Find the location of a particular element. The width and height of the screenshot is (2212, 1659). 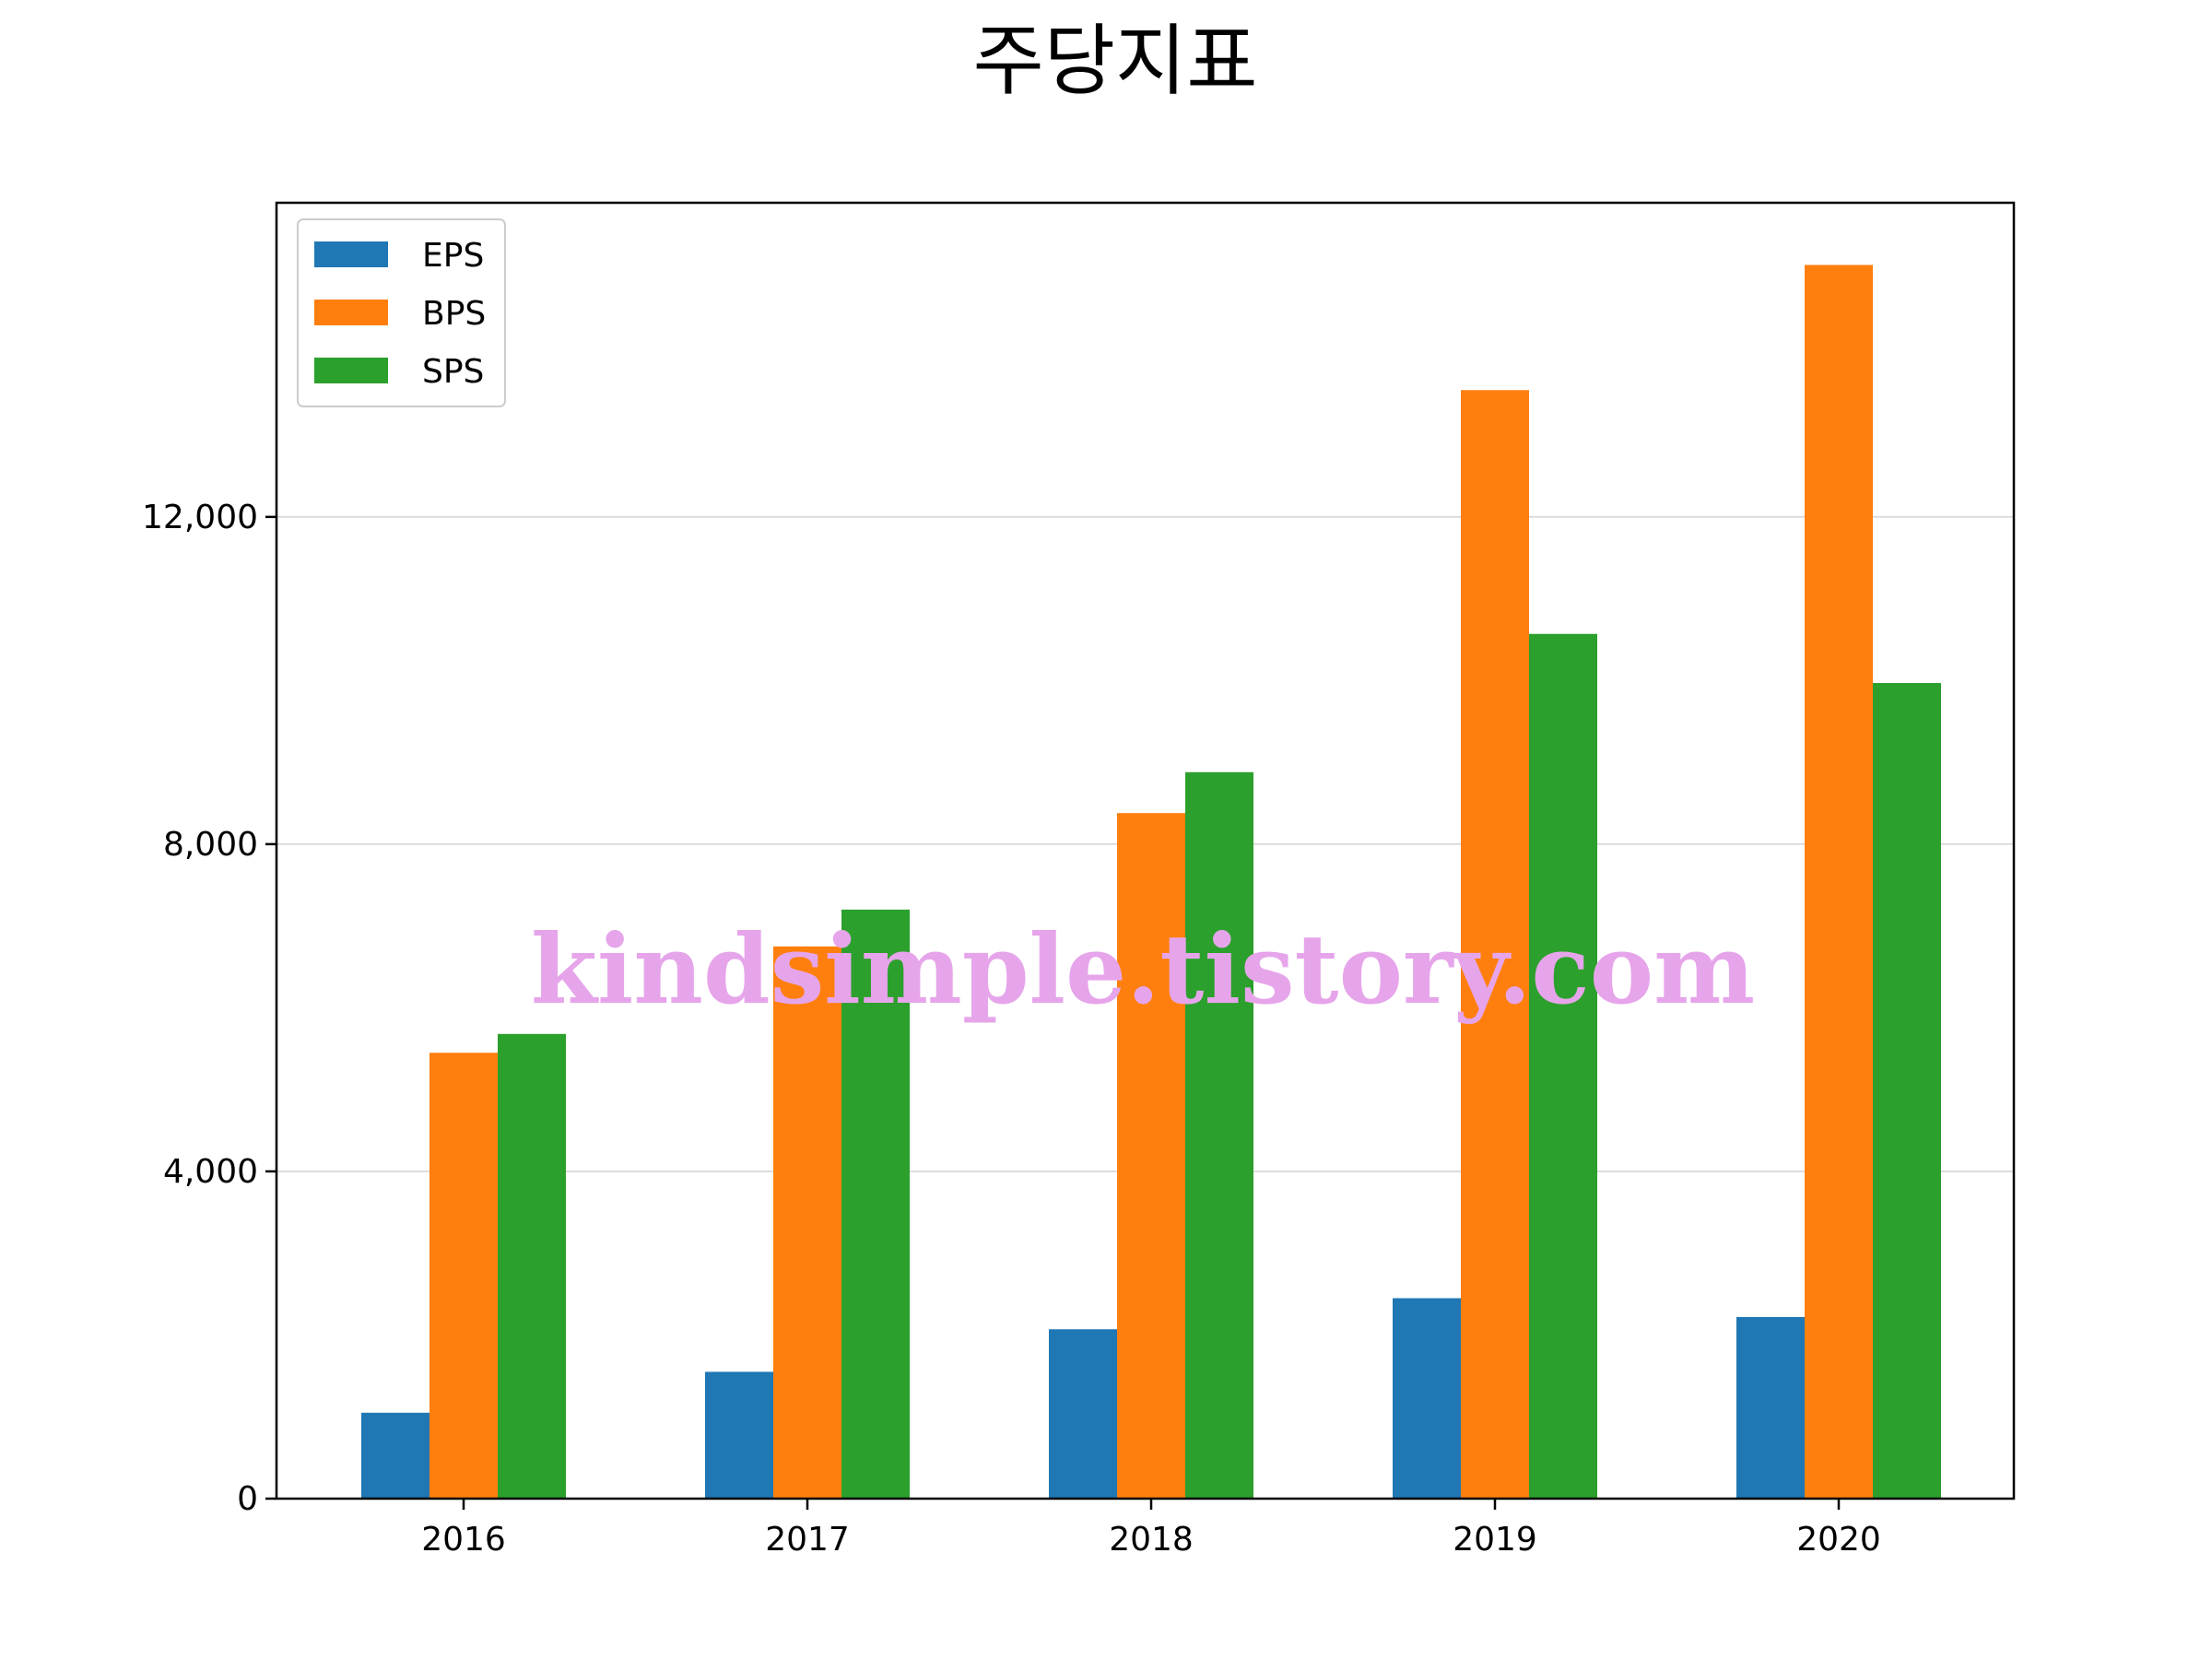

bar-sps-2020 is located at coordinates (1907, 1091).